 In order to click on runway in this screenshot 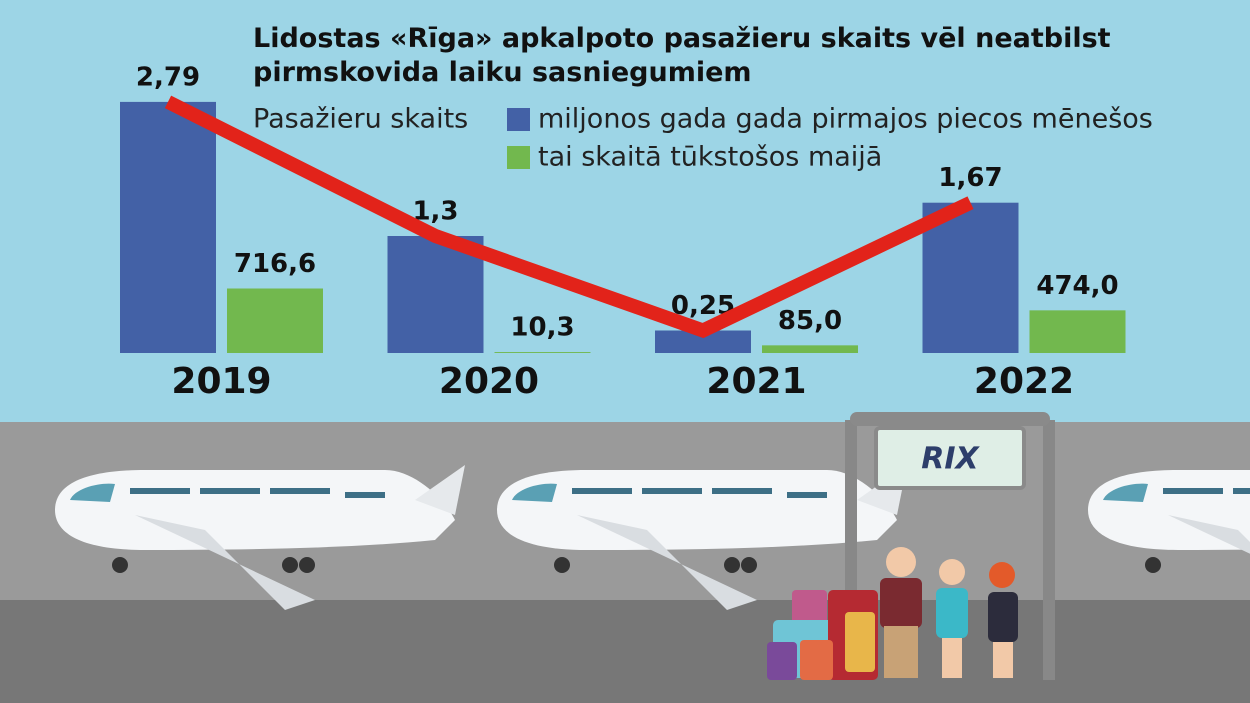, I will do `click(625, 651)`.